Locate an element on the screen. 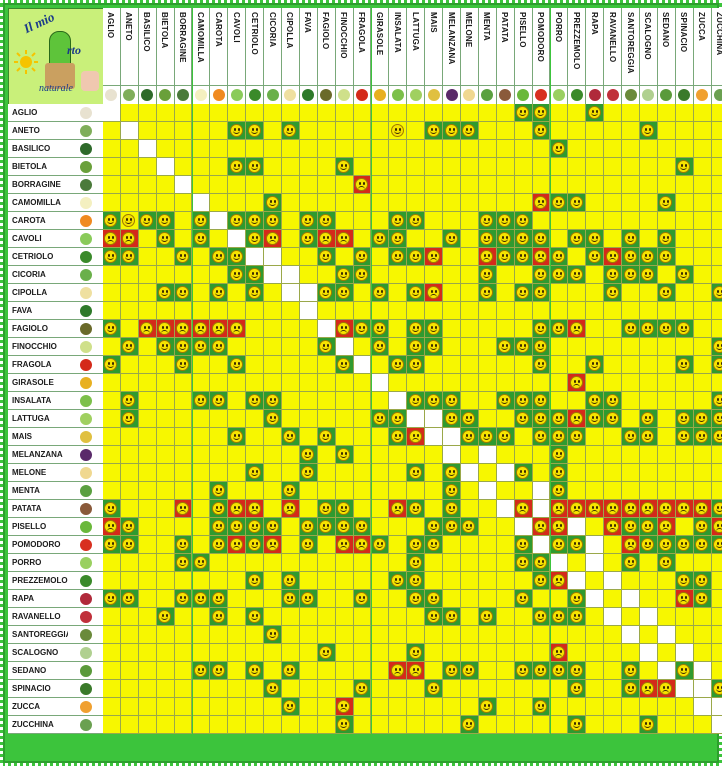 The width and height of the screenshot is (722, 766). column-label: GIRASOLE is located at coordinates (379, 34).